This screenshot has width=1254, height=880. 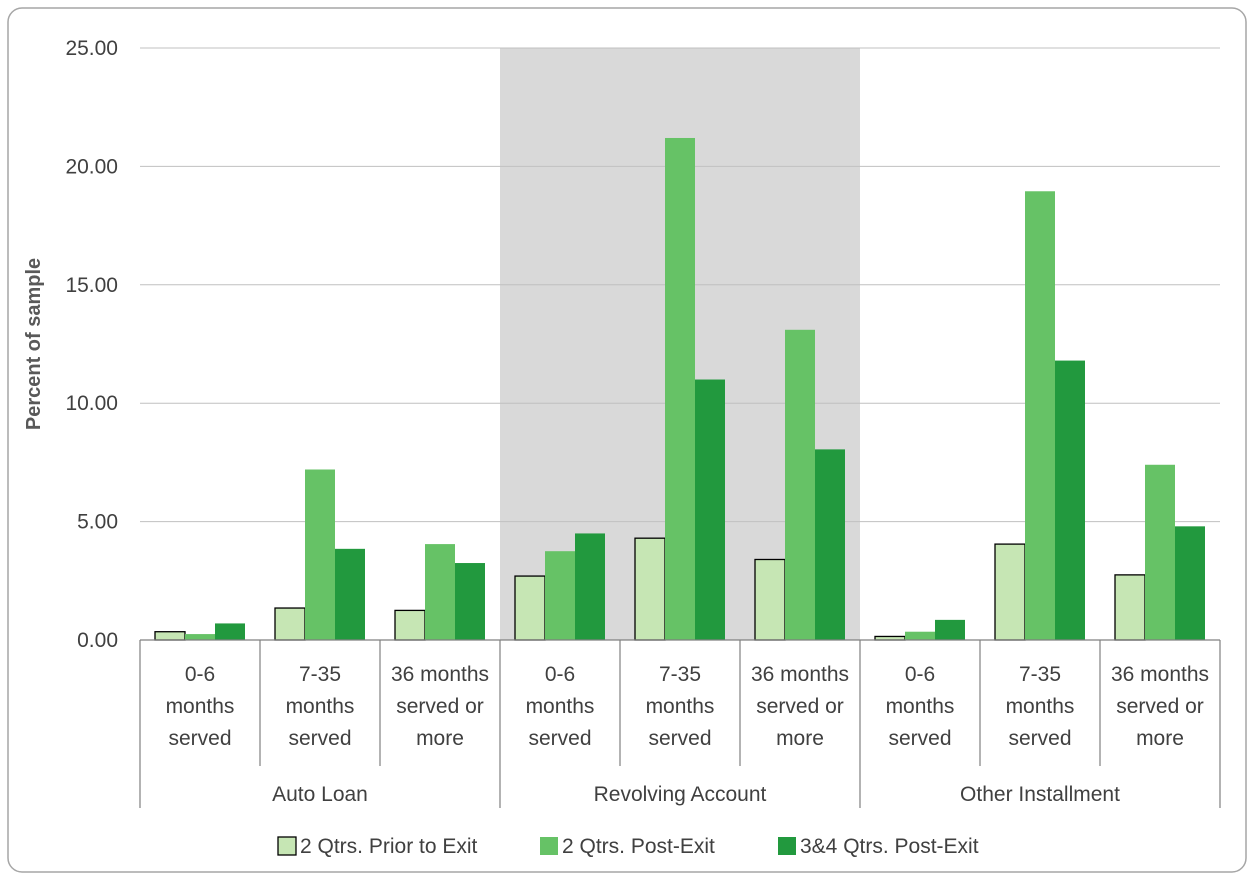 What do you see at coordinates (34, 344) in the screenshot?
I see `y-axis-title: Percent of sample` at bounding box center [34, 344].